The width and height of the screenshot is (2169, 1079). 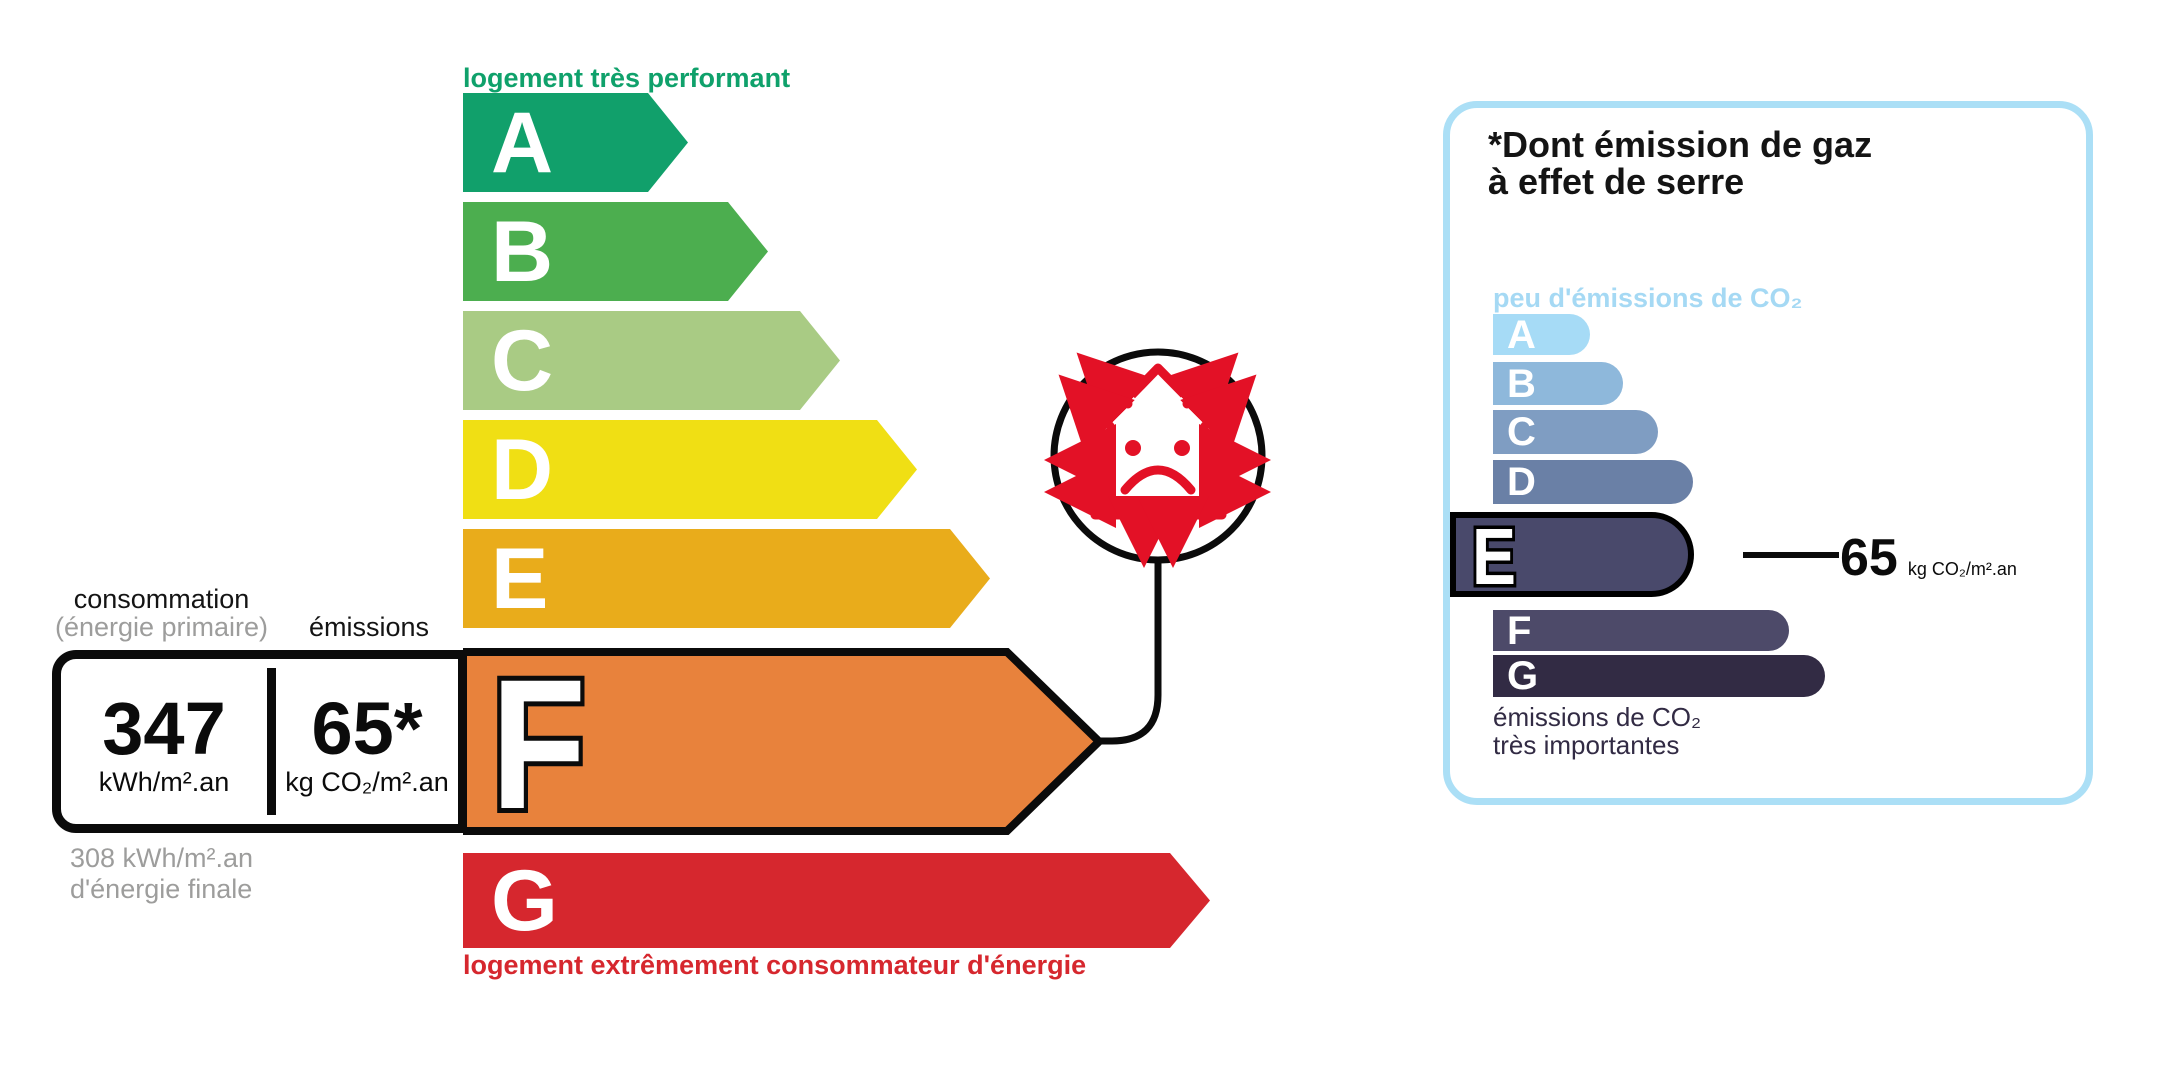 I want to click on co2-class-b: B, so click(x=1558, y=383).